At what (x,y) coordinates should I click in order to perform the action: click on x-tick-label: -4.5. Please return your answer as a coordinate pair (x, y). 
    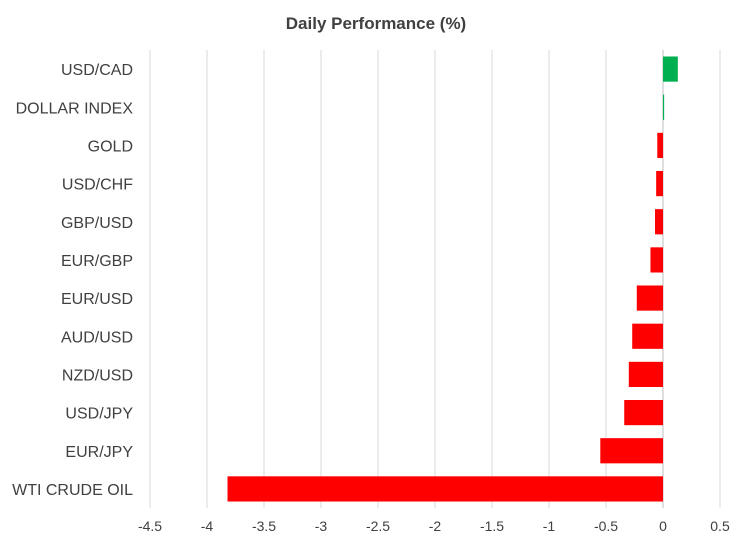
    Looking at the image, I should click on (150, 526).